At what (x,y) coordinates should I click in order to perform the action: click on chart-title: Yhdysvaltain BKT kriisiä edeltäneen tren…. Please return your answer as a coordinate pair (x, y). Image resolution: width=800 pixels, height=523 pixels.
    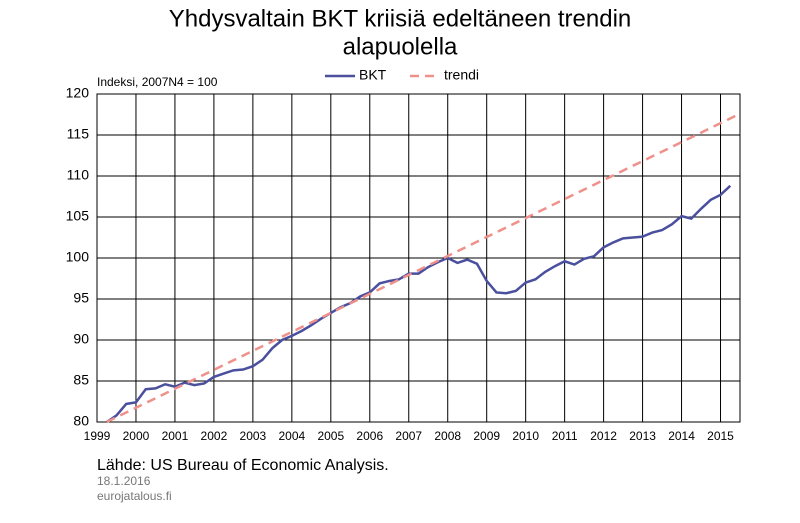
    Looking at the image, I should click on (400, 18).